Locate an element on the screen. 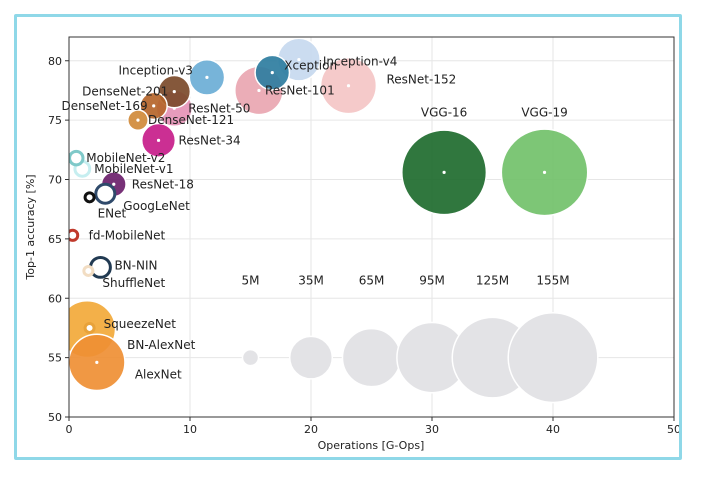 This screenshot has width=702, height=486. point-label: Inception-v3 is located at coordinates (155, 70).